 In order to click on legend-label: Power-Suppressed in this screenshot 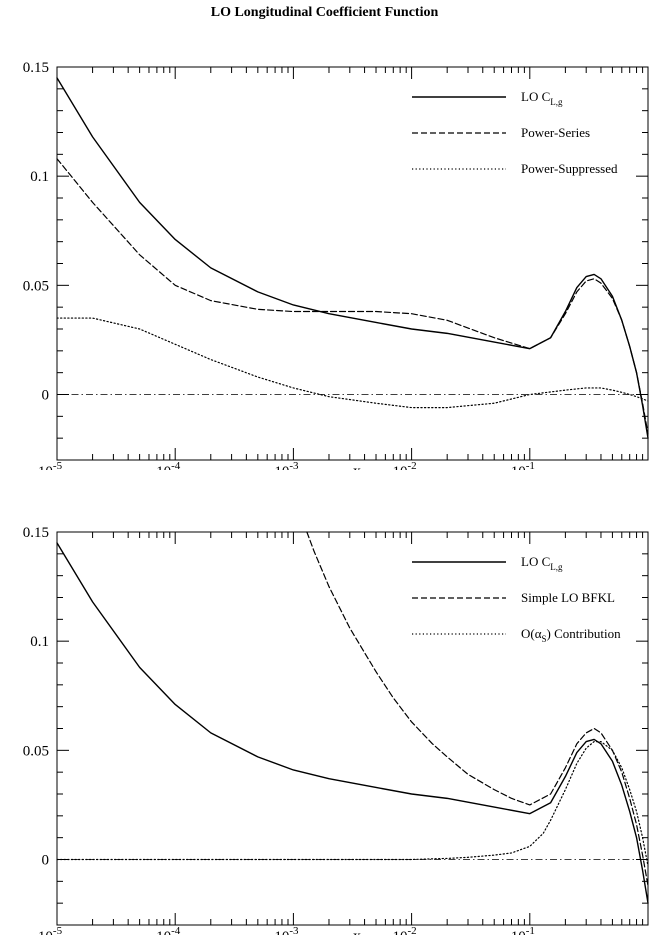, I will do `click(569, 168)`.